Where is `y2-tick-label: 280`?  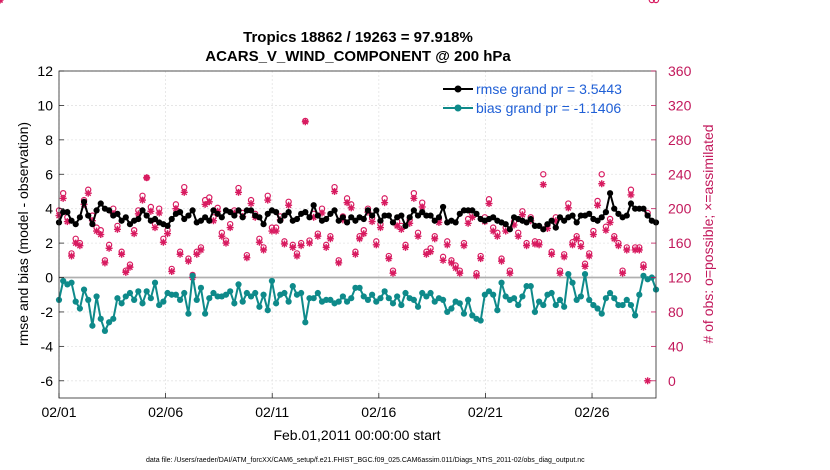 y2-tick-label: 280 is located at coordinates (680, 140).